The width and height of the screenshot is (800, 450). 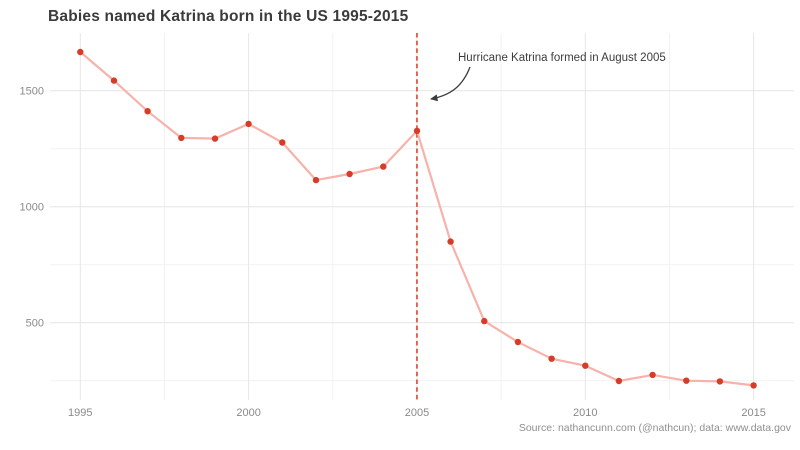 What do you see at coordinates (80, 413) in the screenshot?
I see `x-tick-label: 1995` at bounding box center [80, 413].